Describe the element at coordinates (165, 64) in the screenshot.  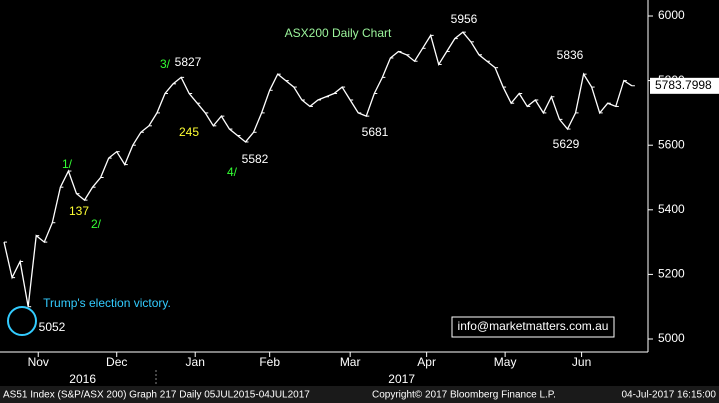
I see `annotation: 3/` at that location.